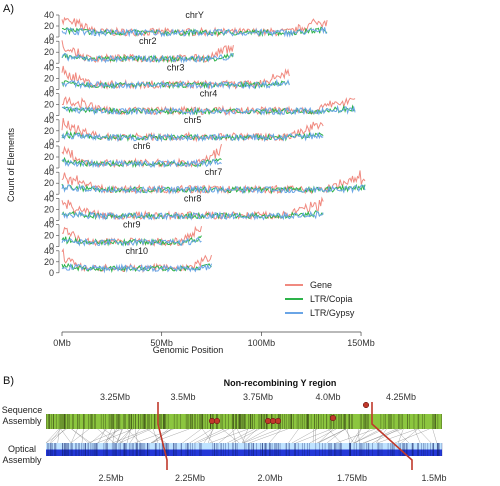 The image size is (500, 486). What do you see at coordinates (209, 94) in the screenshot?
I see `chrom-label: chr4` at bounding box center [209, 94].